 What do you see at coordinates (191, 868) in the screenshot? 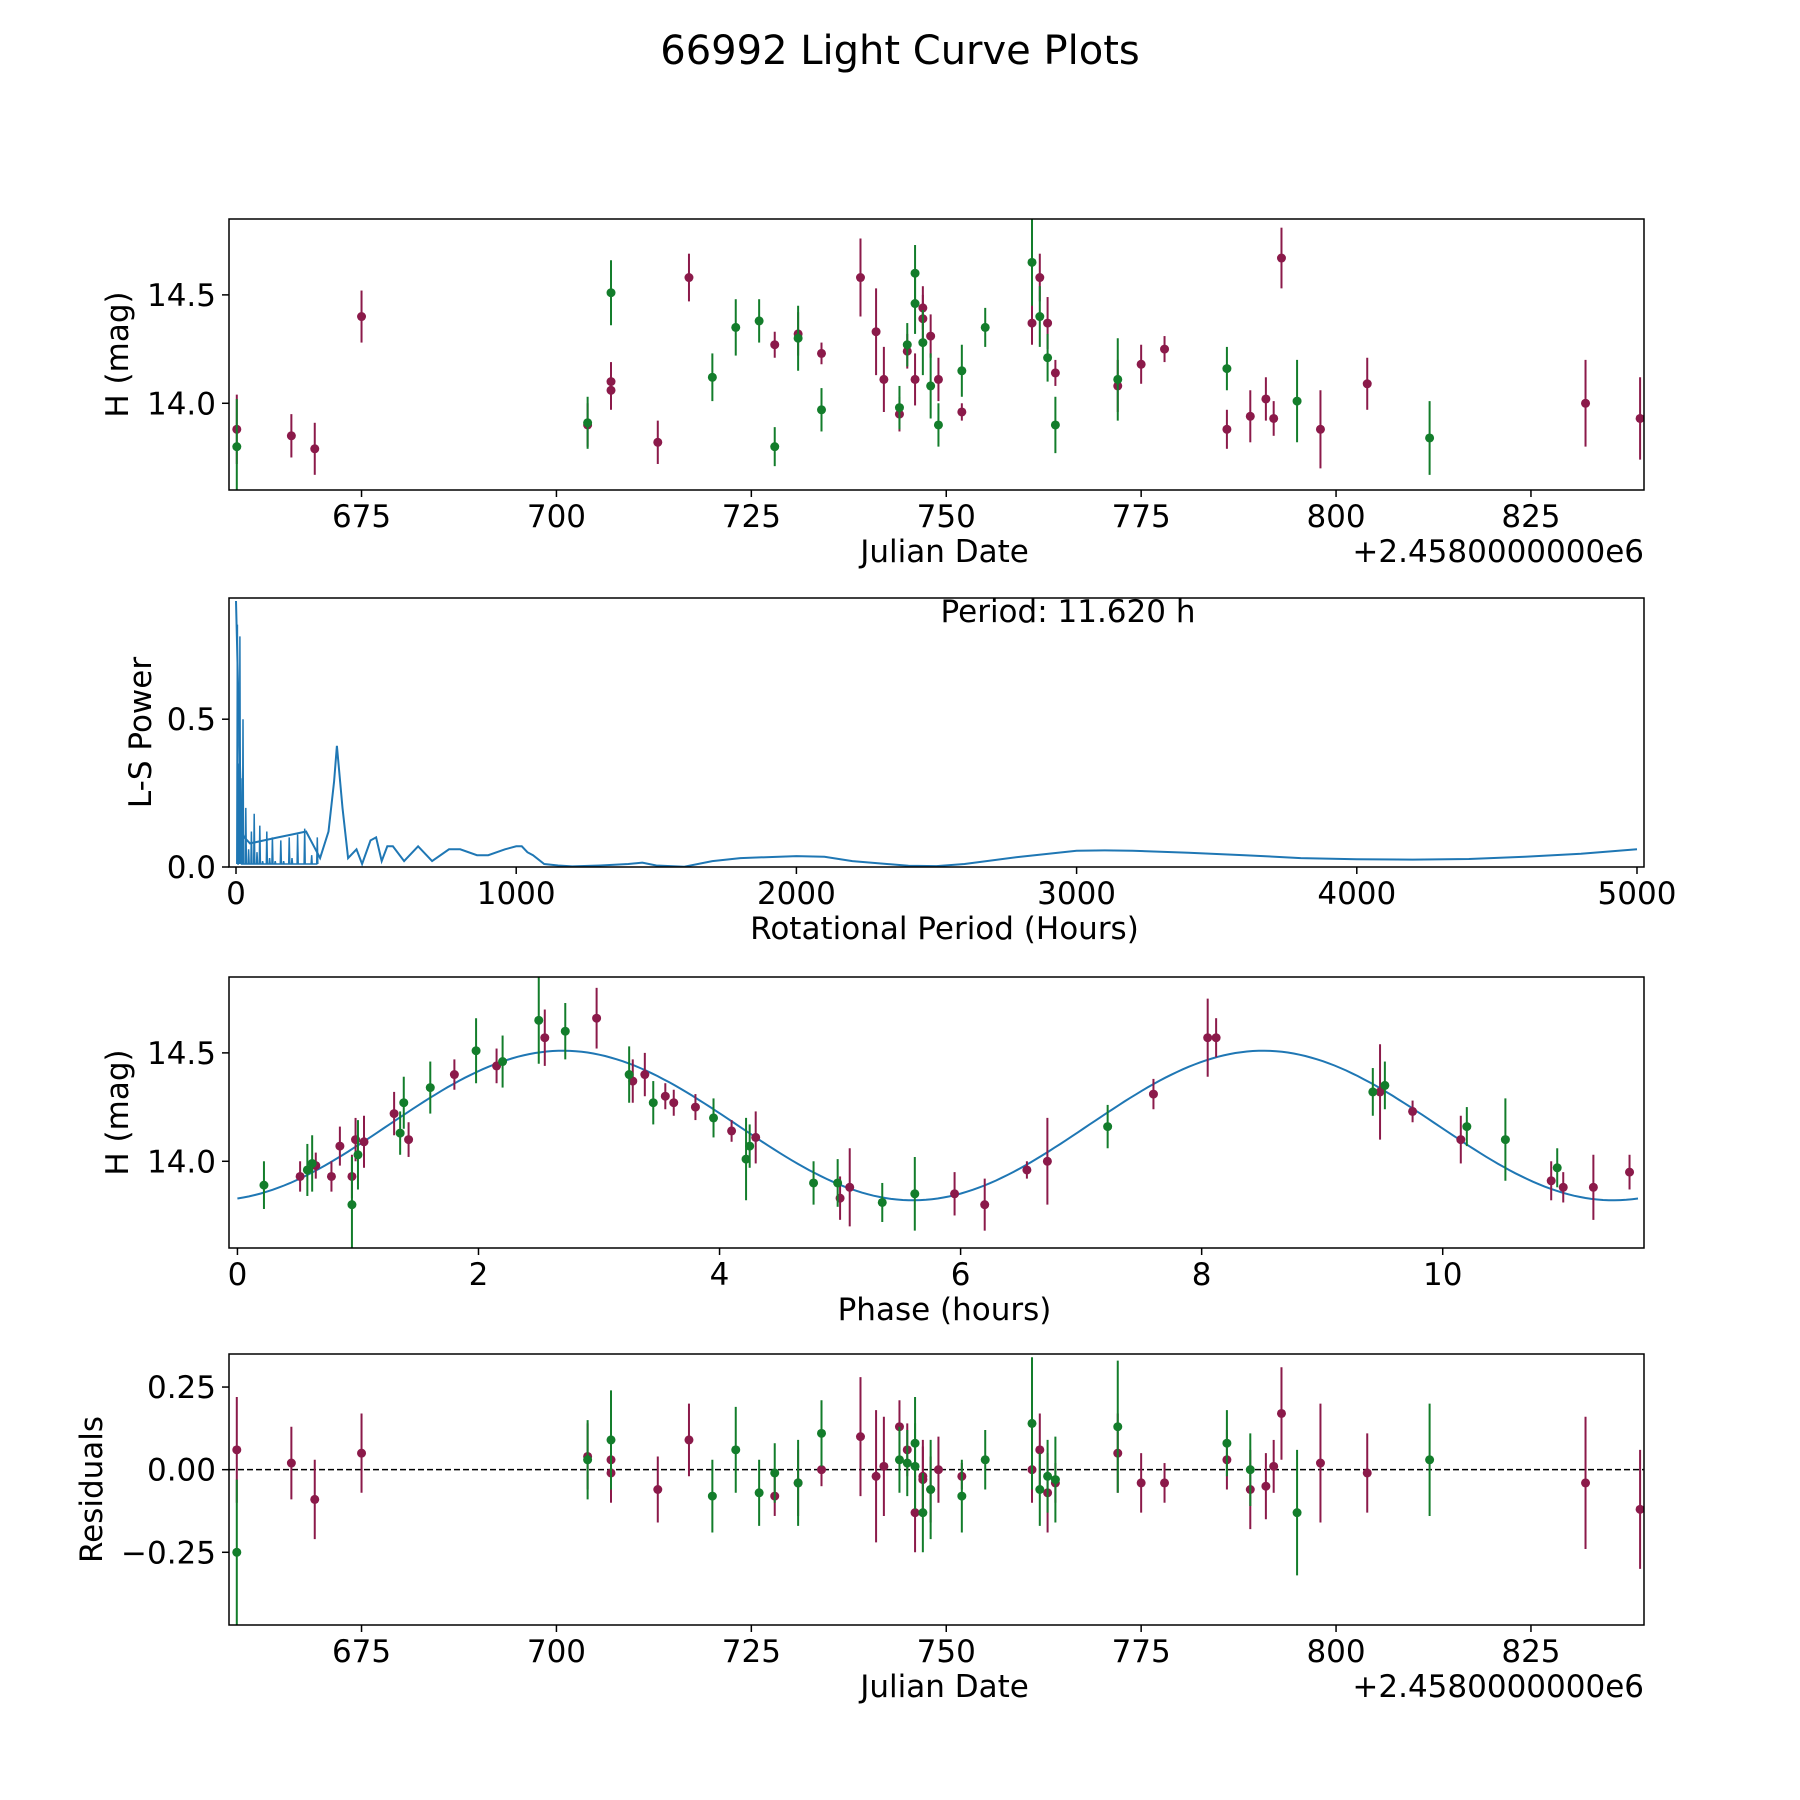
I see `y-tick-label: 0.0` at bounding box center [191, 868].